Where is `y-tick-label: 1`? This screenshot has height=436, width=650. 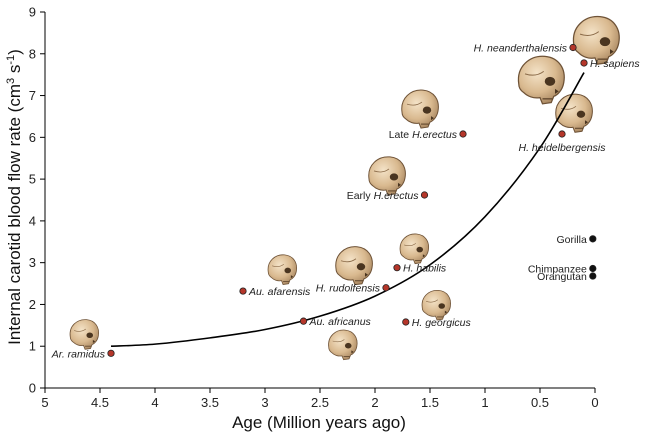
y-tick-label: 1 is located at coordinates (32, 346).